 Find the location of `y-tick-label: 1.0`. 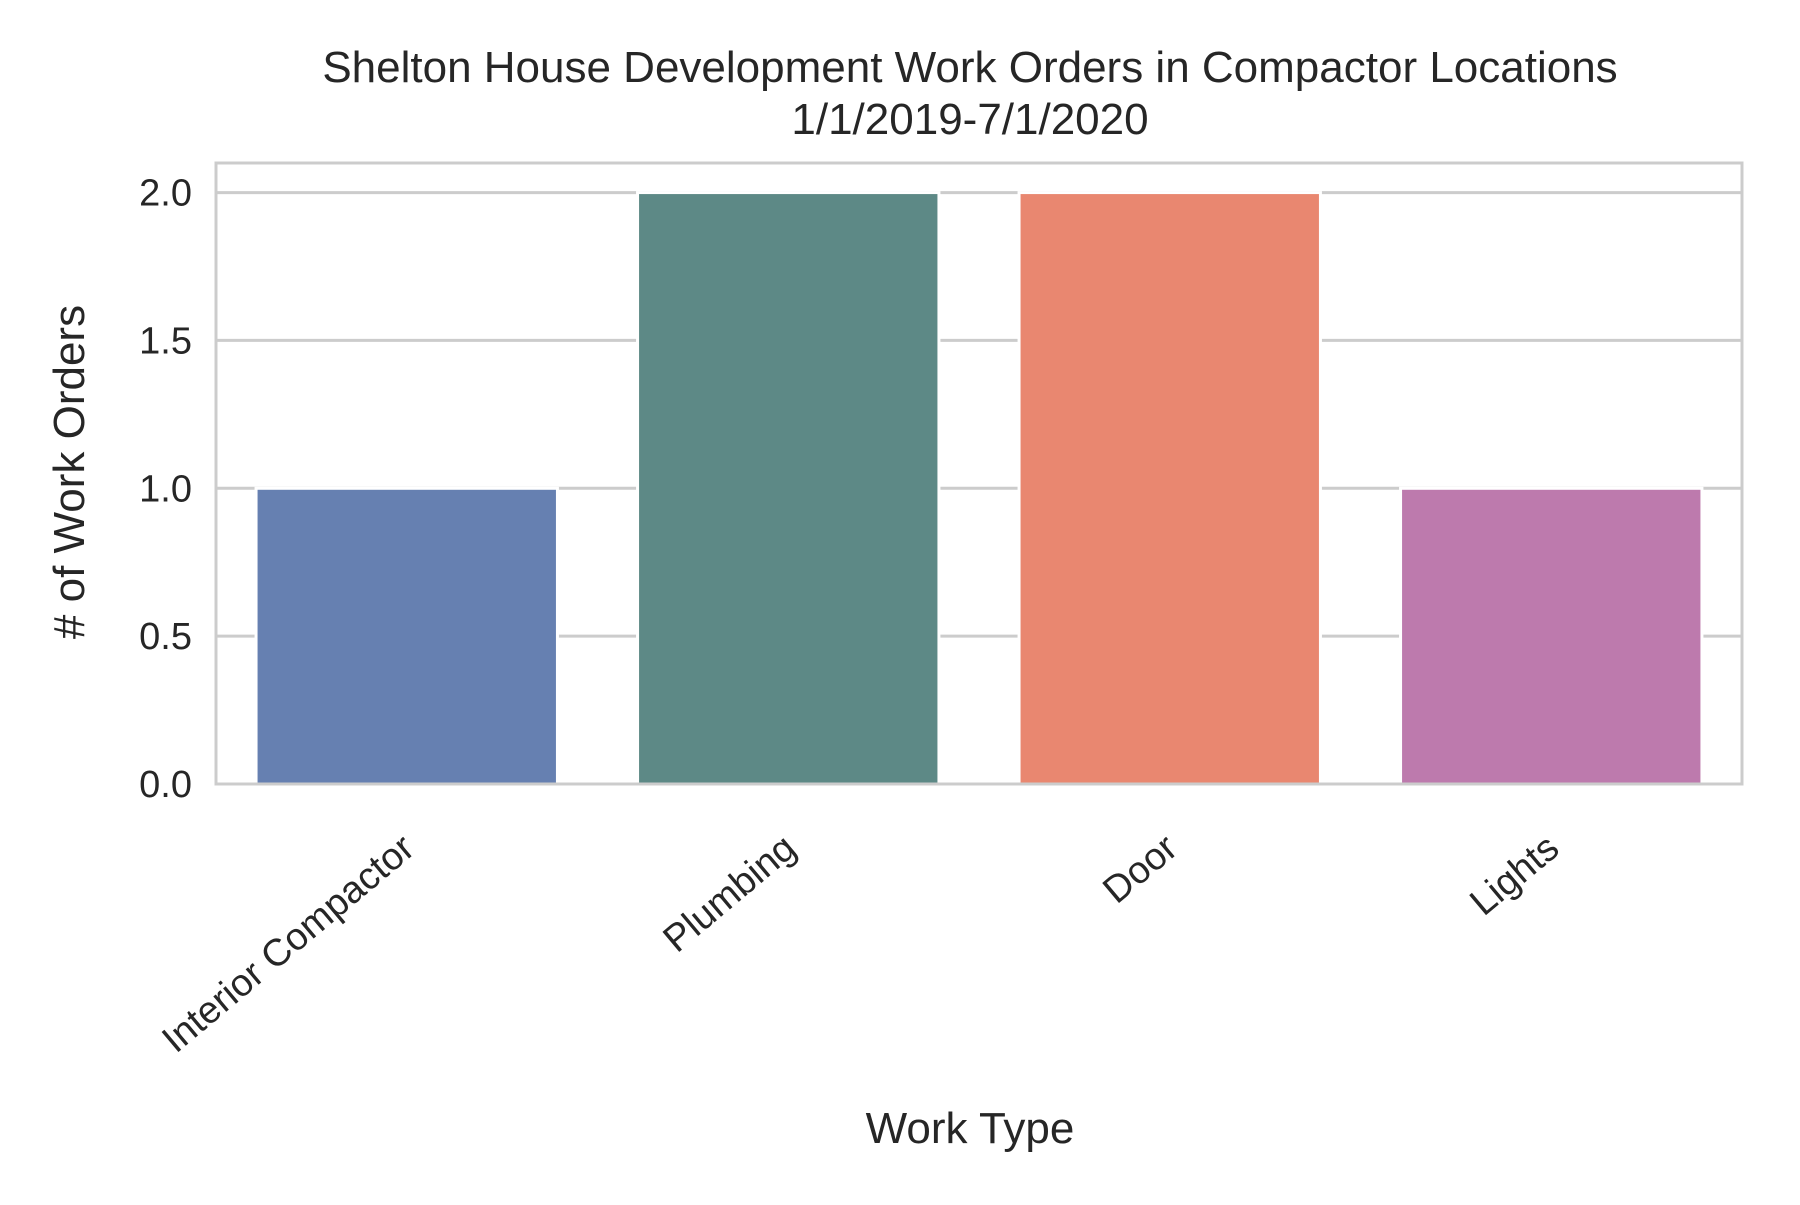

y-tick-label: 1.0 is located at coordinates (165, 489).